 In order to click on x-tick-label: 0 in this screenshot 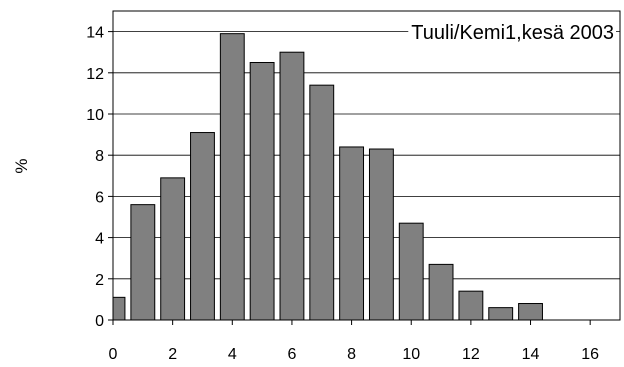, I will do `click(113, 354)`.